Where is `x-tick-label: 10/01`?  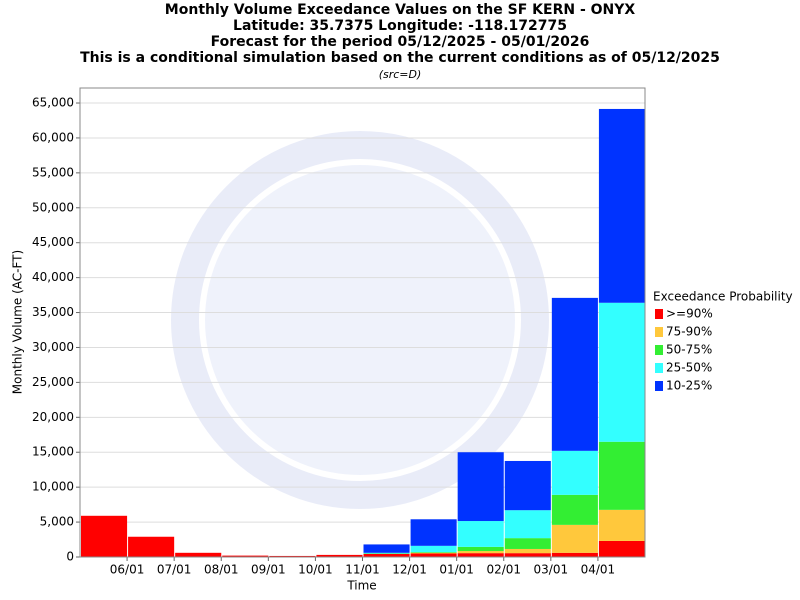
x-tick-label: 10/01 is located at coordinates (315, 570).